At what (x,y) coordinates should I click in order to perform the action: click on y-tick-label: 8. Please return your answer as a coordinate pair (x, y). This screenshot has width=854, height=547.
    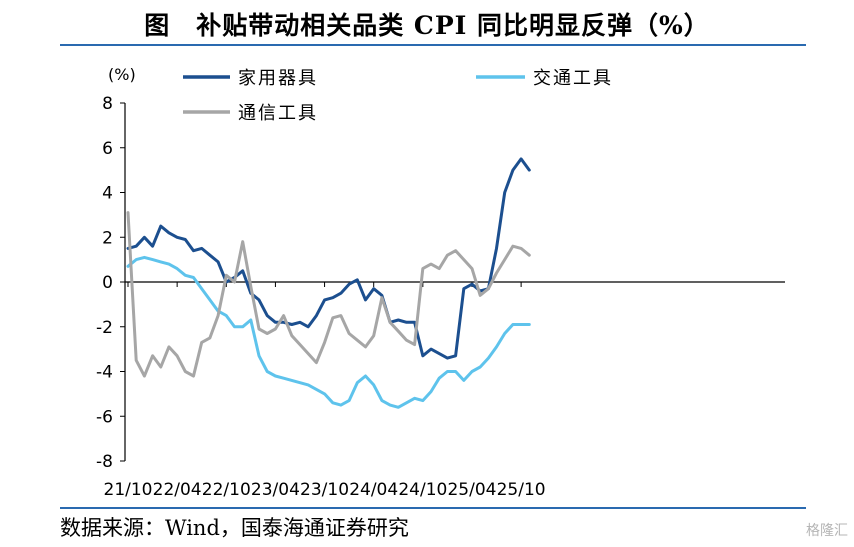
    Looking at the image, I should click on (107, 104).